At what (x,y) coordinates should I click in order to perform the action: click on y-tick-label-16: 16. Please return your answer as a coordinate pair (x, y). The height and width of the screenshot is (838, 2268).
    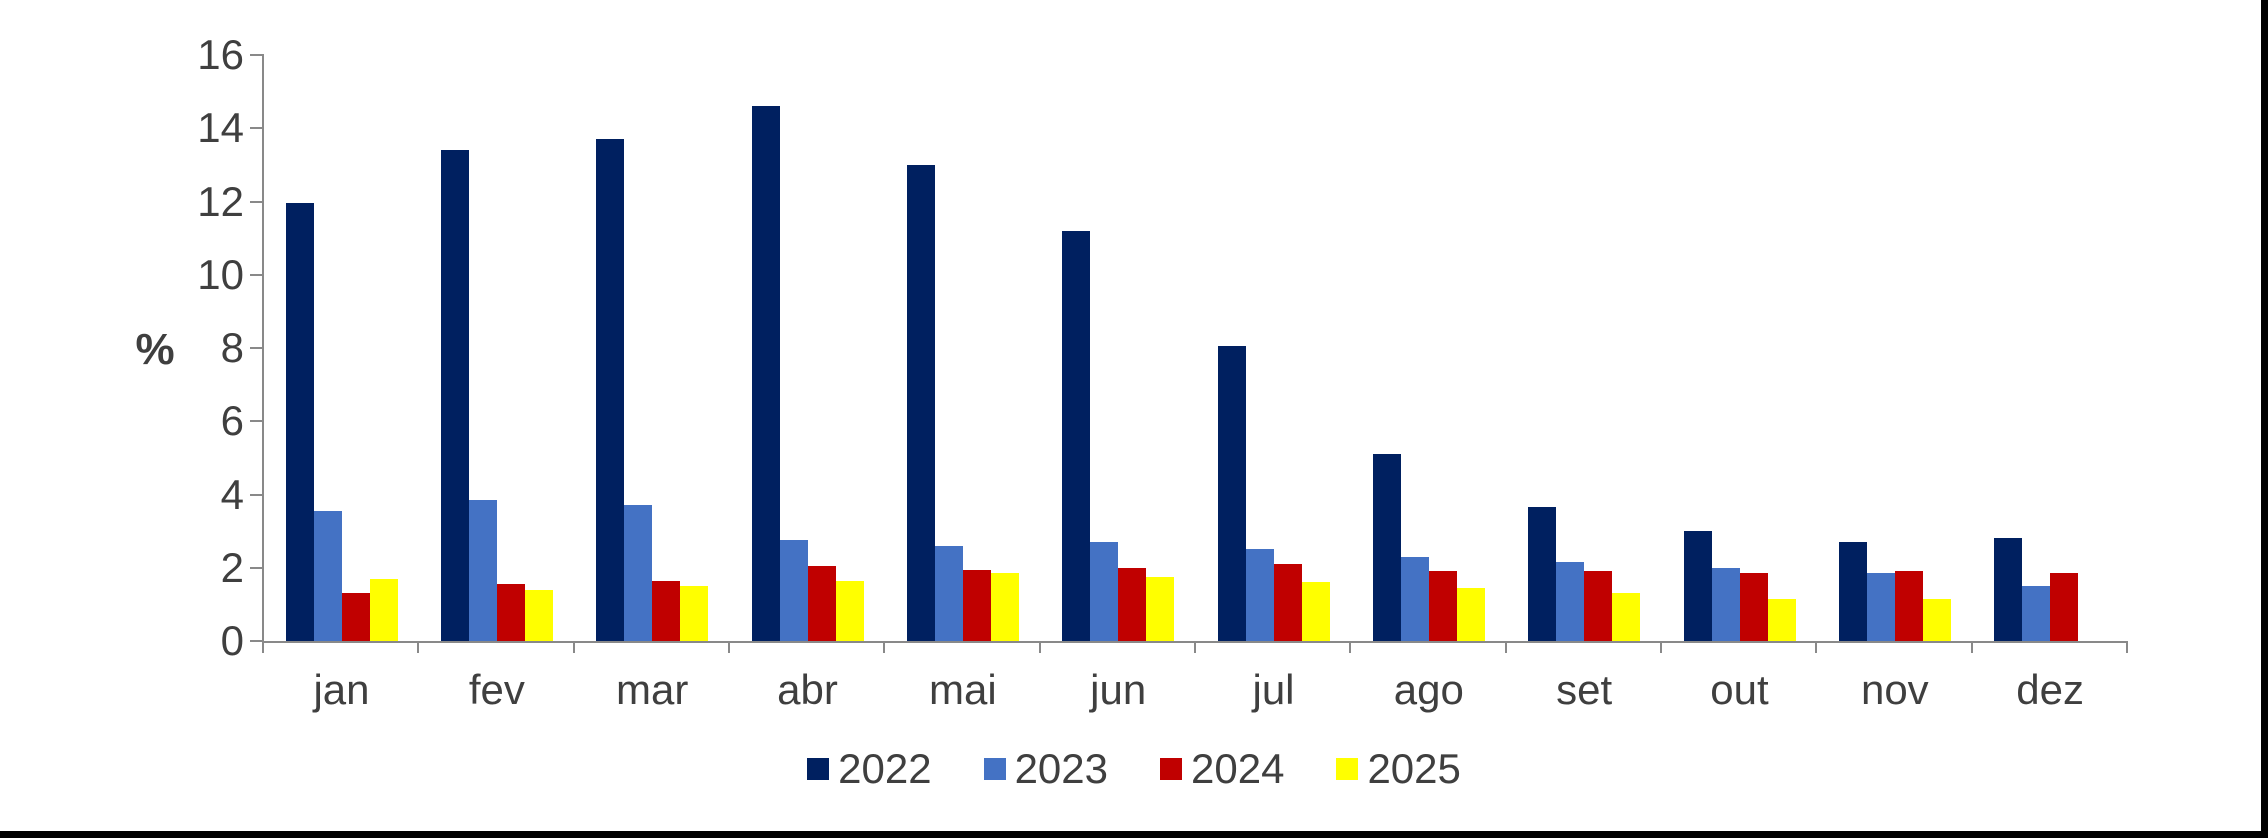
    Looking at the image, I should click on (220, 54).